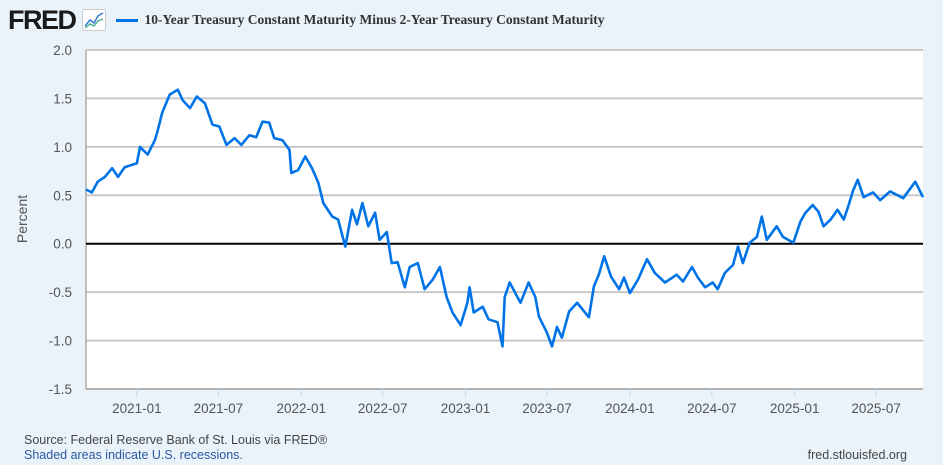 The image size is (943, 465). I want to click on x-tick-label: 2021-01, so click(137, 408).